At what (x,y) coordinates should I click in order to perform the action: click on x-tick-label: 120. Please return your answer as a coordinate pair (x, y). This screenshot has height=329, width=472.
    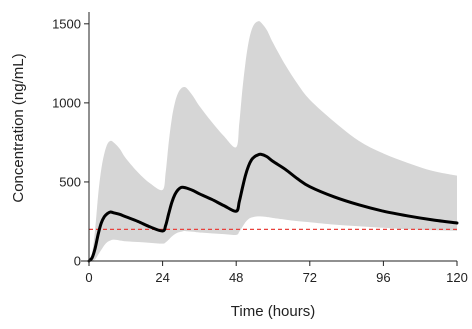
    Looking at the image, I should click on (457, 277).